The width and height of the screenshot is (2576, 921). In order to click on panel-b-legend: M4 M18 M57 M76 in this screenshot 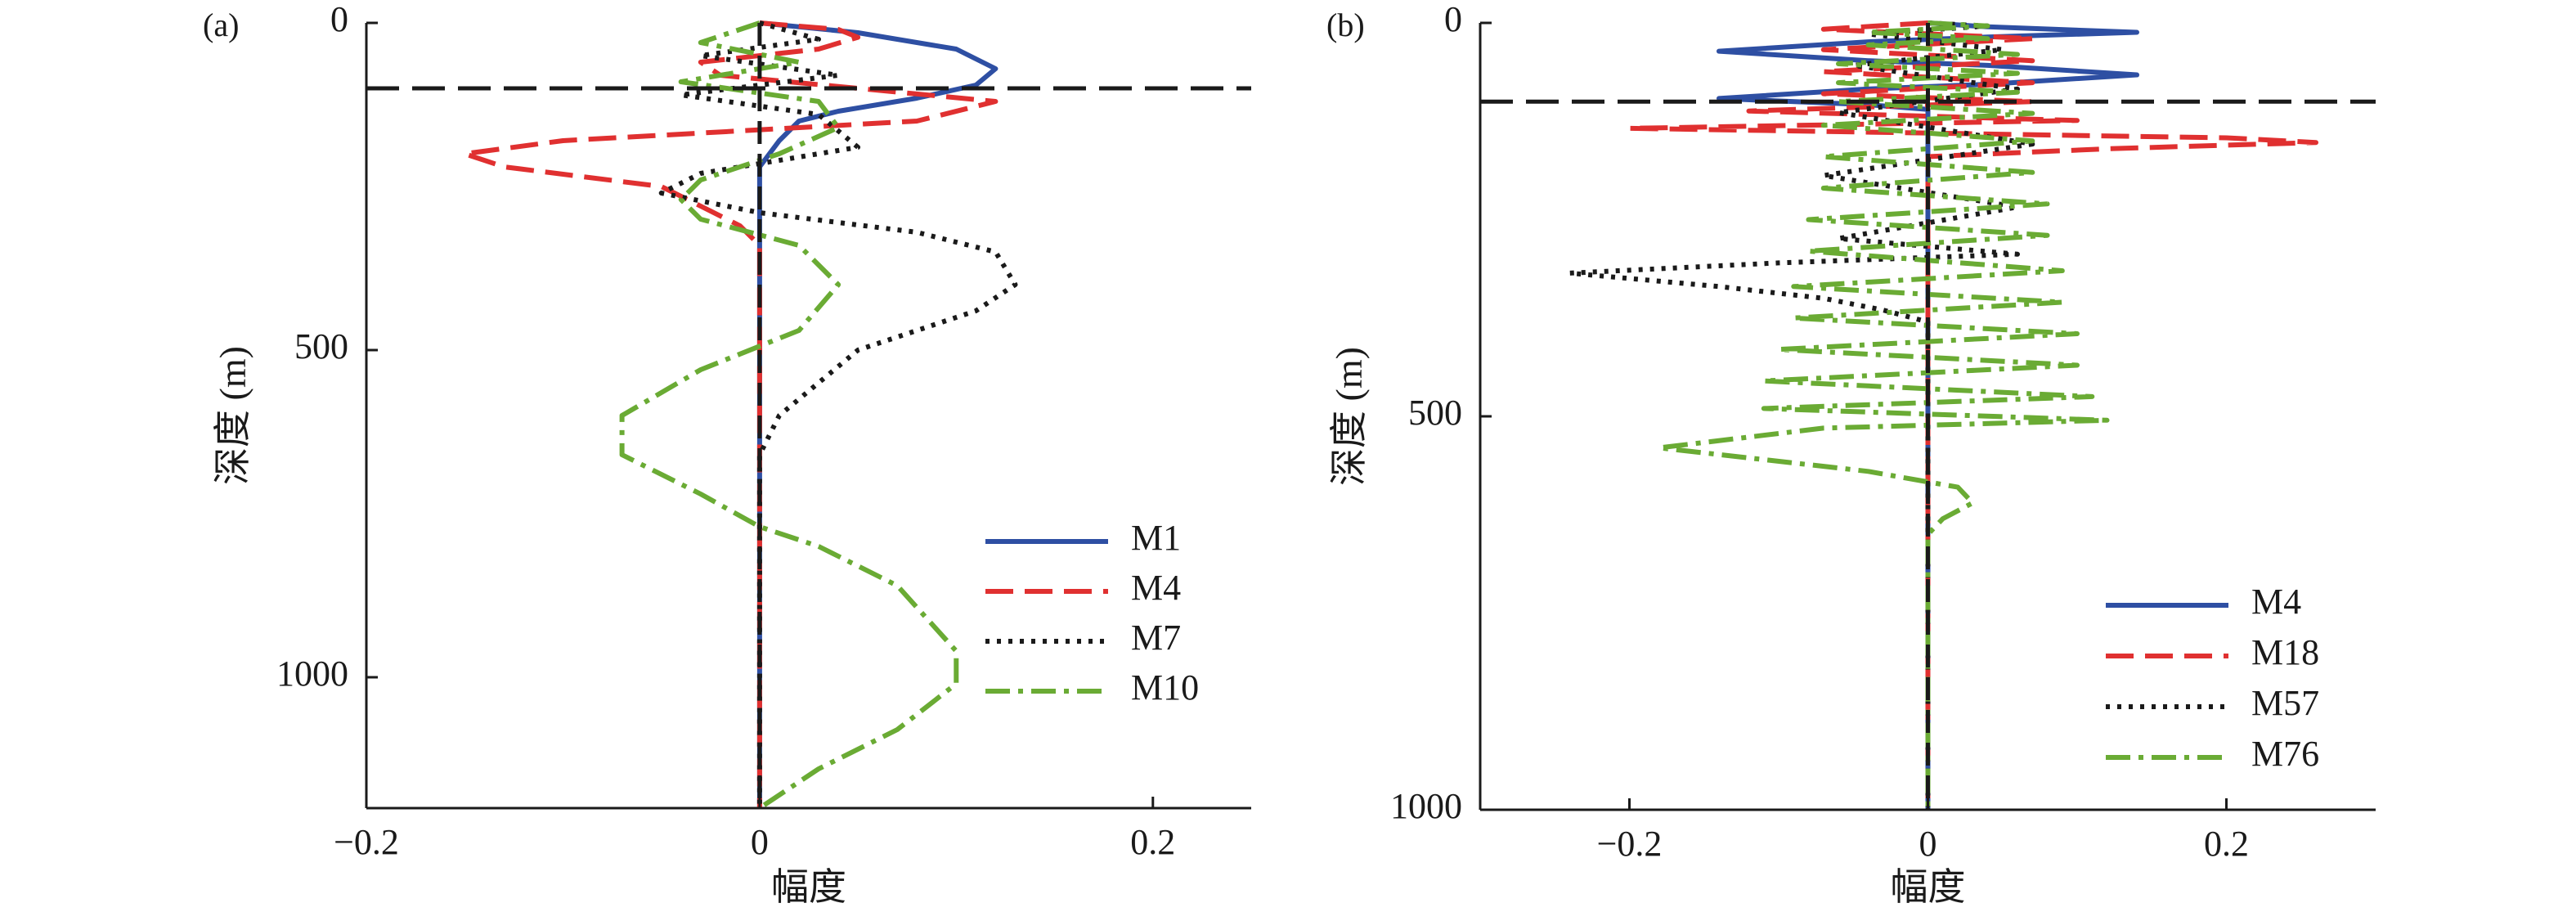, I will do `click(2213, 678)`.